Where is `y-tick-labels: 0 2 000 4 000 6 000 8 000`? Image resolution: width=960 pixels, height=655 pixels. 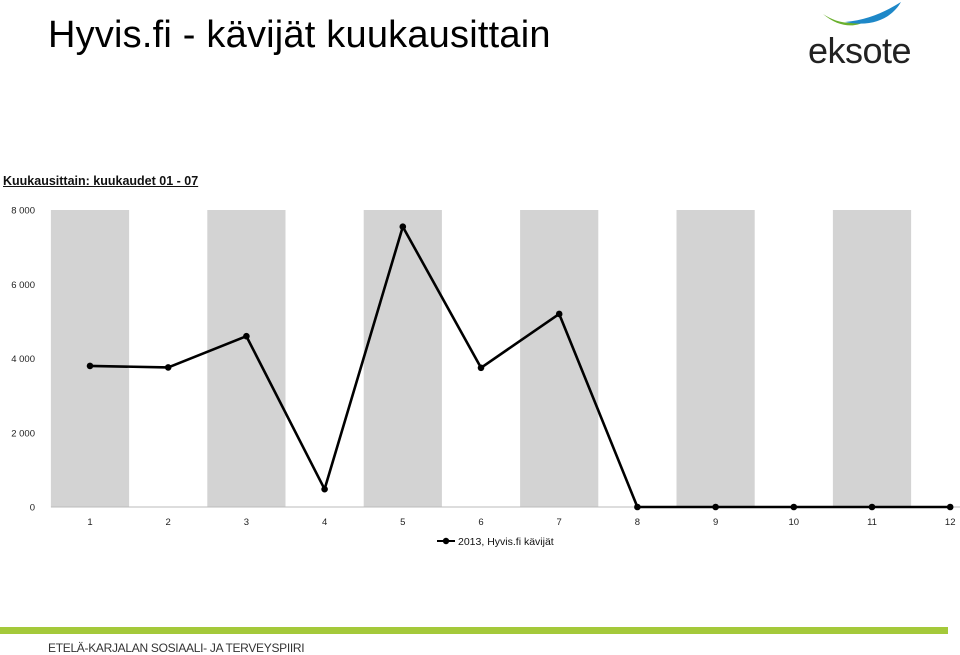
y-tick-labels: 0 2 000 4 000 6 000 8 000 is located at coordinates (23, 360).